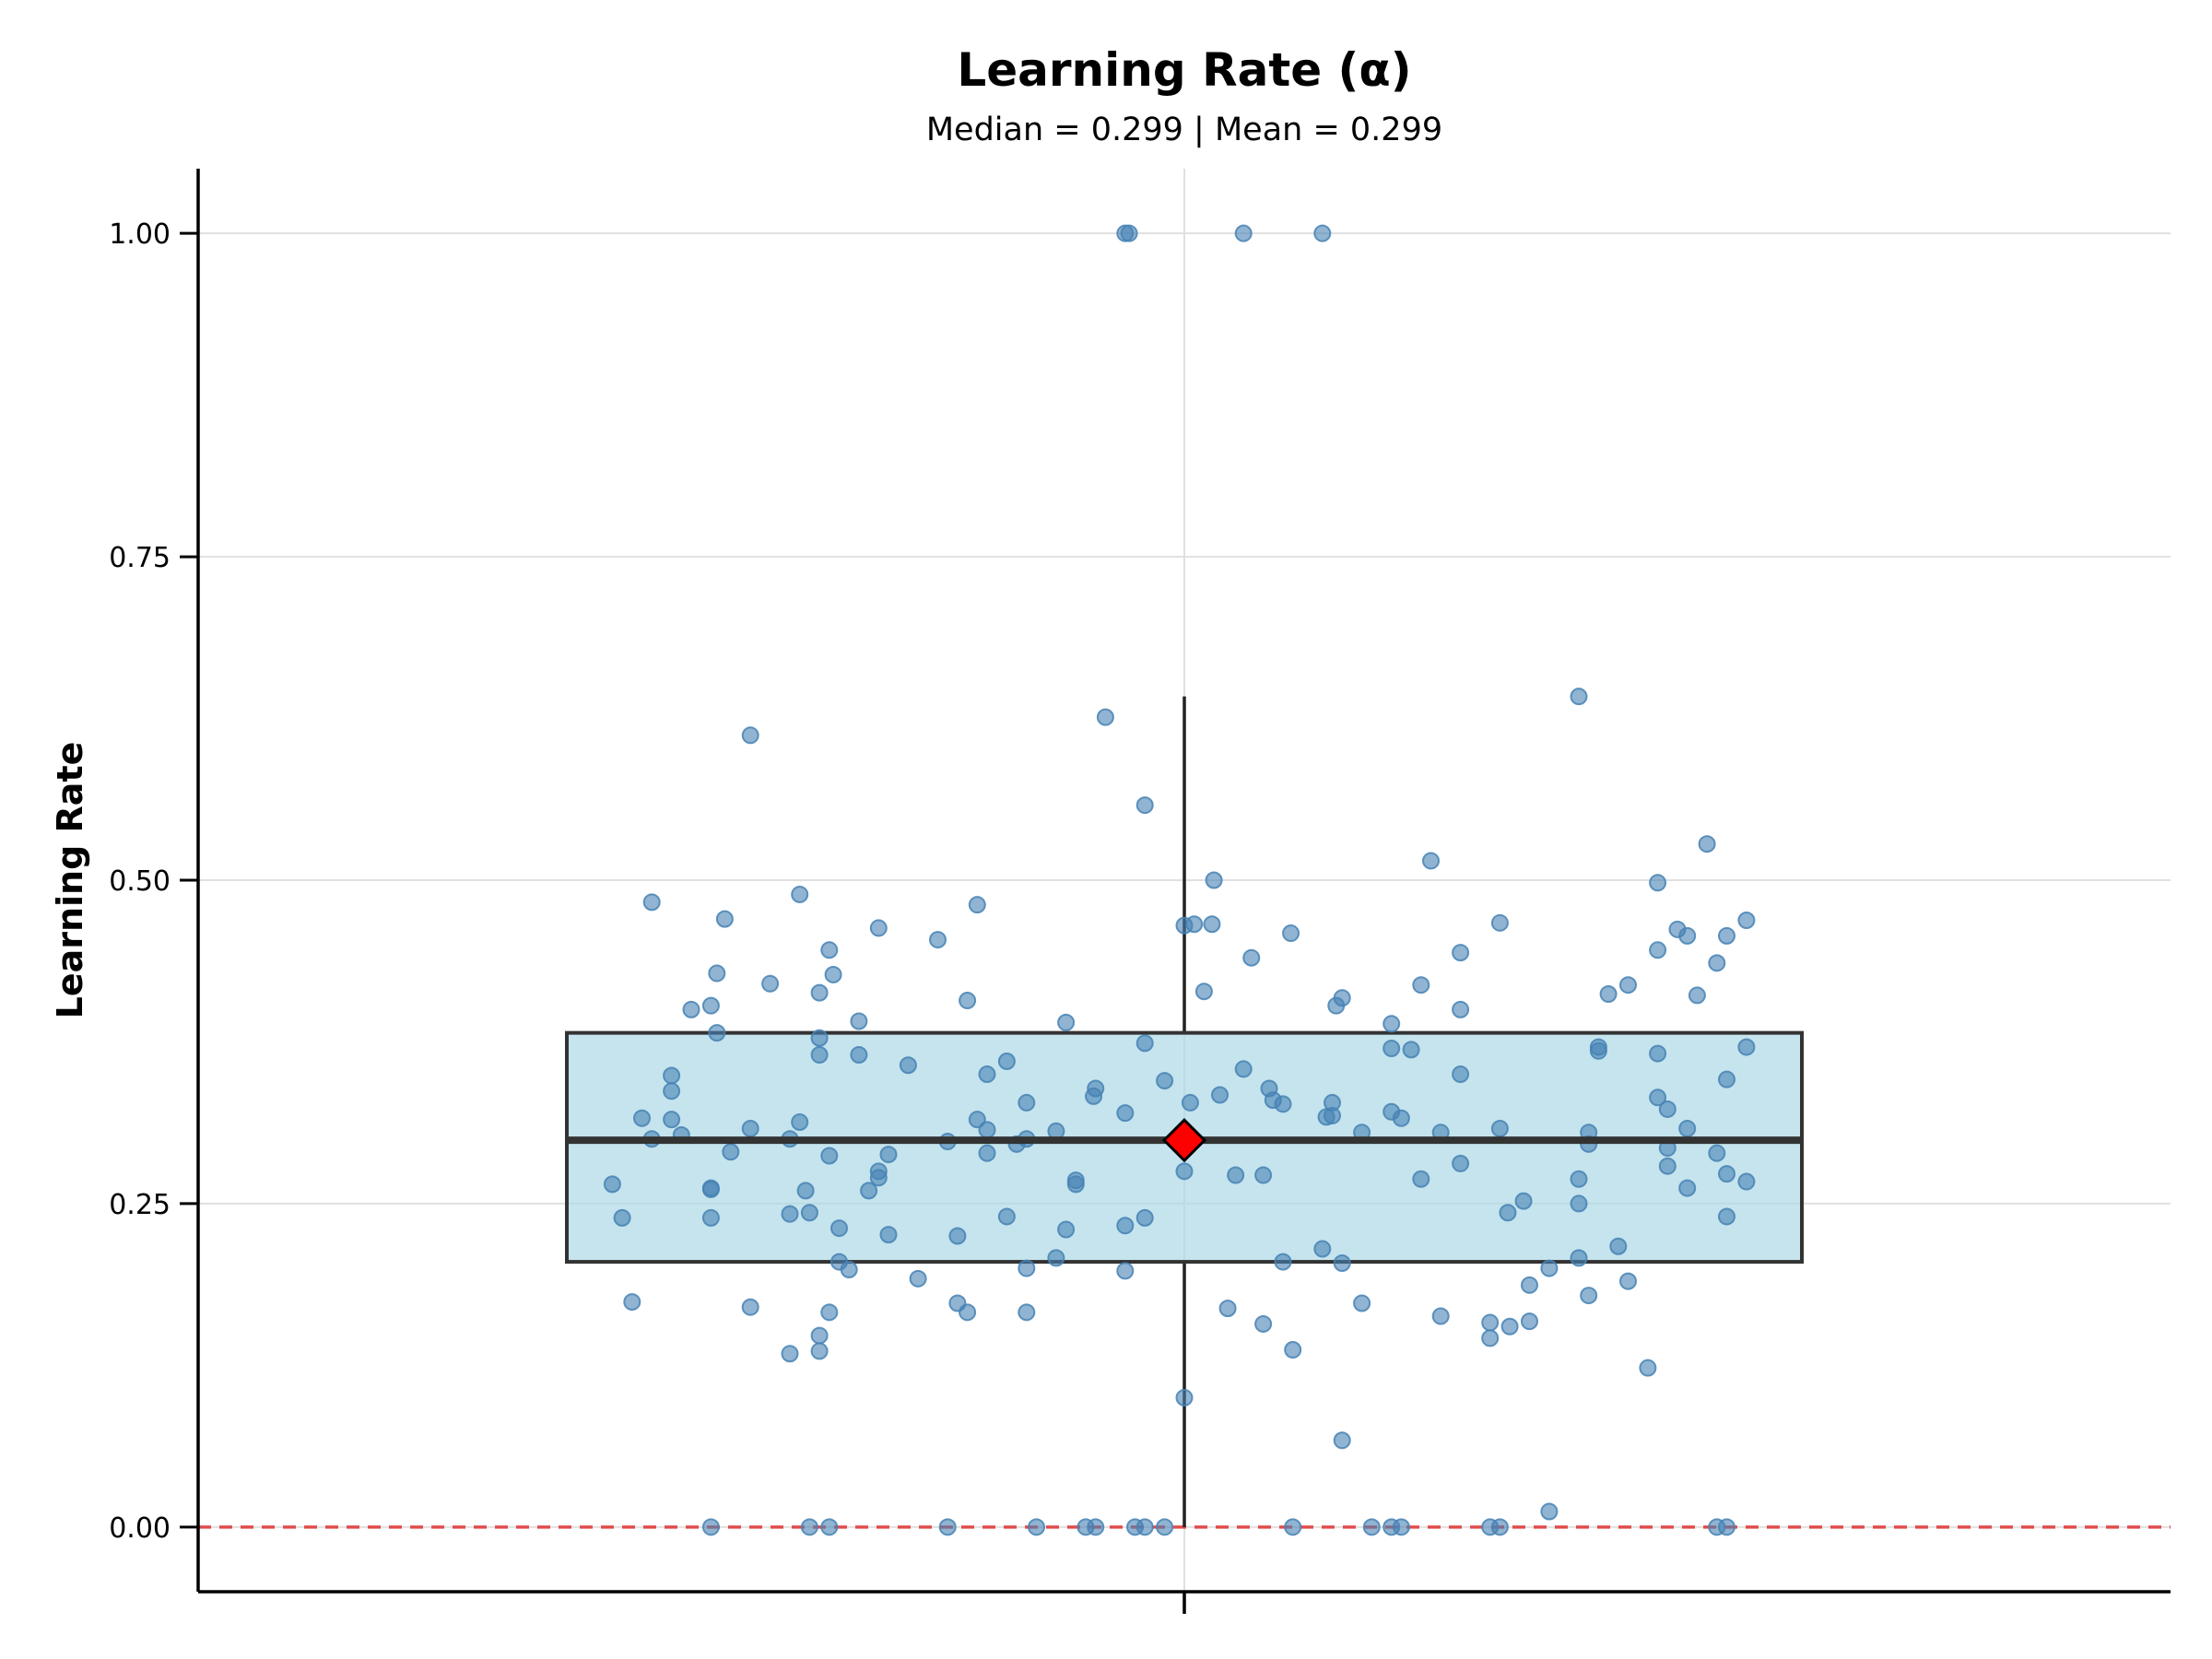  Describe the element at coordinates (140, 881) in the screenshot. I see `y-tick-label: 0.50` at that location.